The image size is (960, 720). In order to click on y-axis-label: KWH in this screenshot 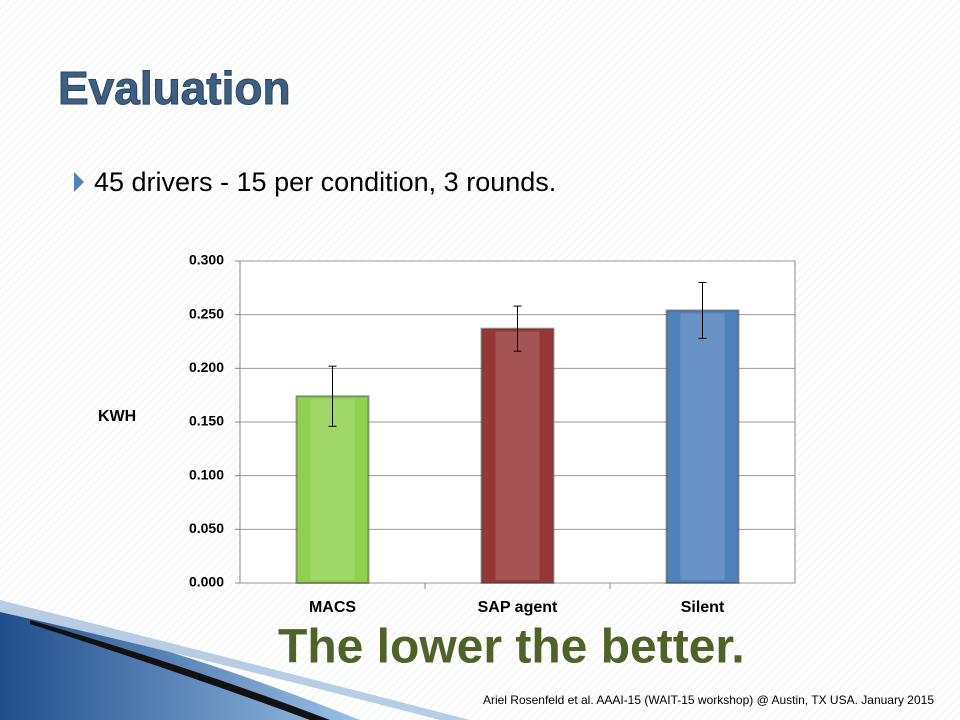, I will do `click(117, 416)`.